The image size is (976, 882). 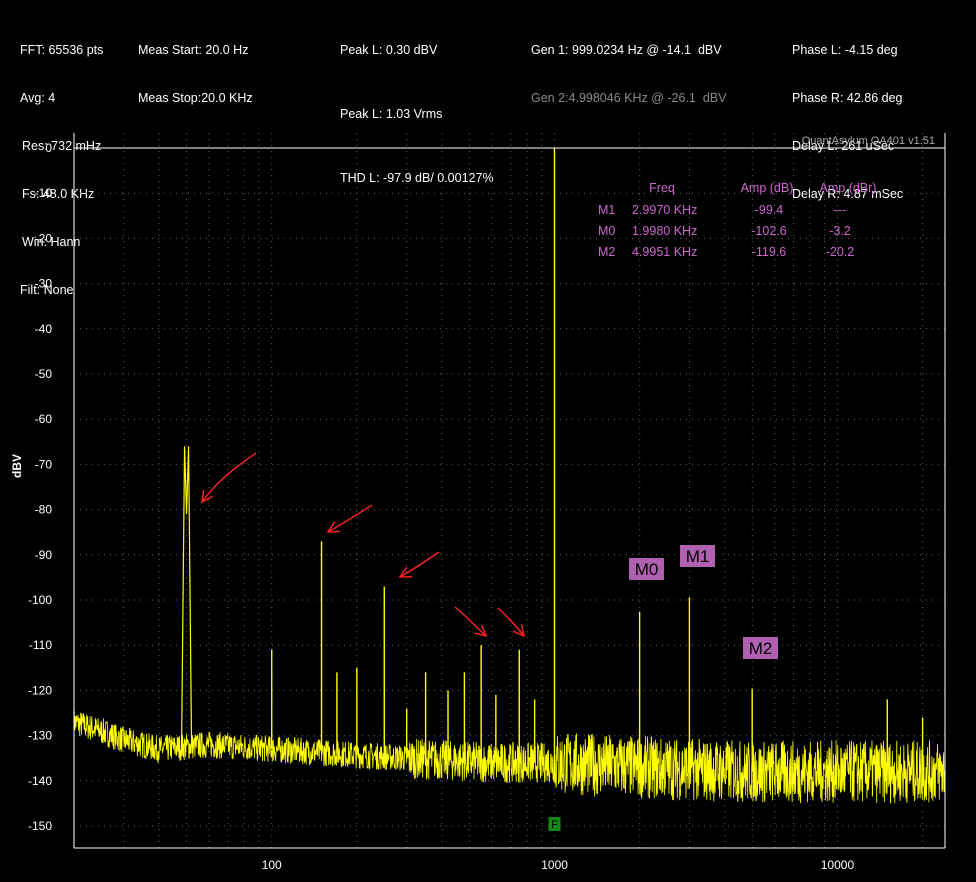 I want to click on marker-table-cell: -20.2, so click(x=840, y=252).